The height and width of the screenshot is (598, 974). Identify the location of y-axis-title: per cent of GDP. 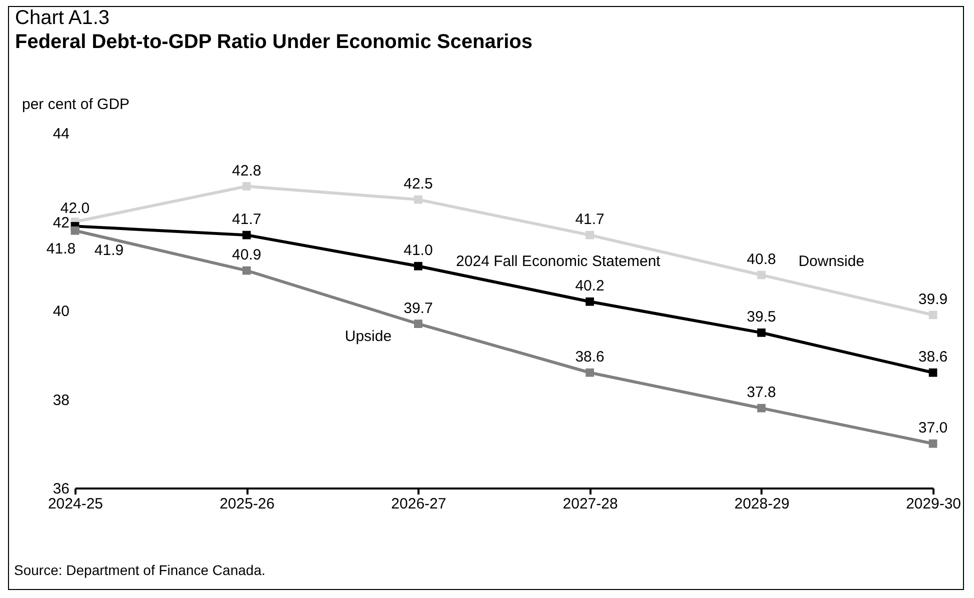
(76, 104).